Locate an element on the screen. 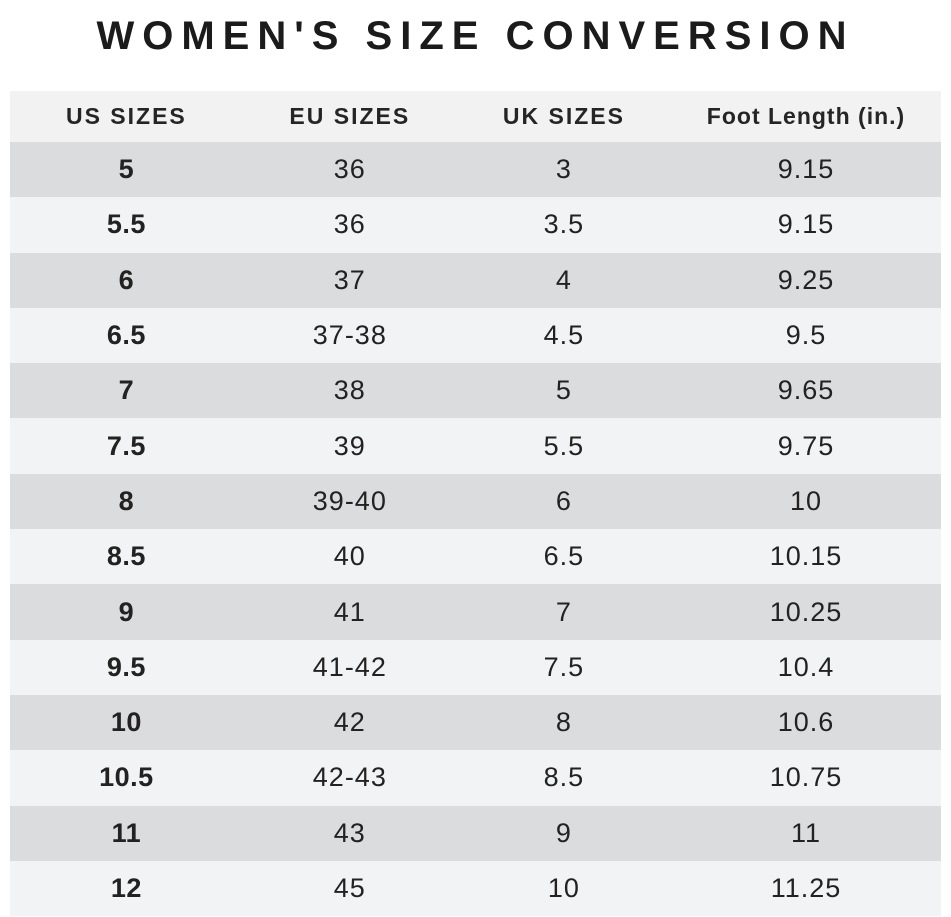  column-header-uk-sizes: UK SIZES is located at coordinates (563, 116).